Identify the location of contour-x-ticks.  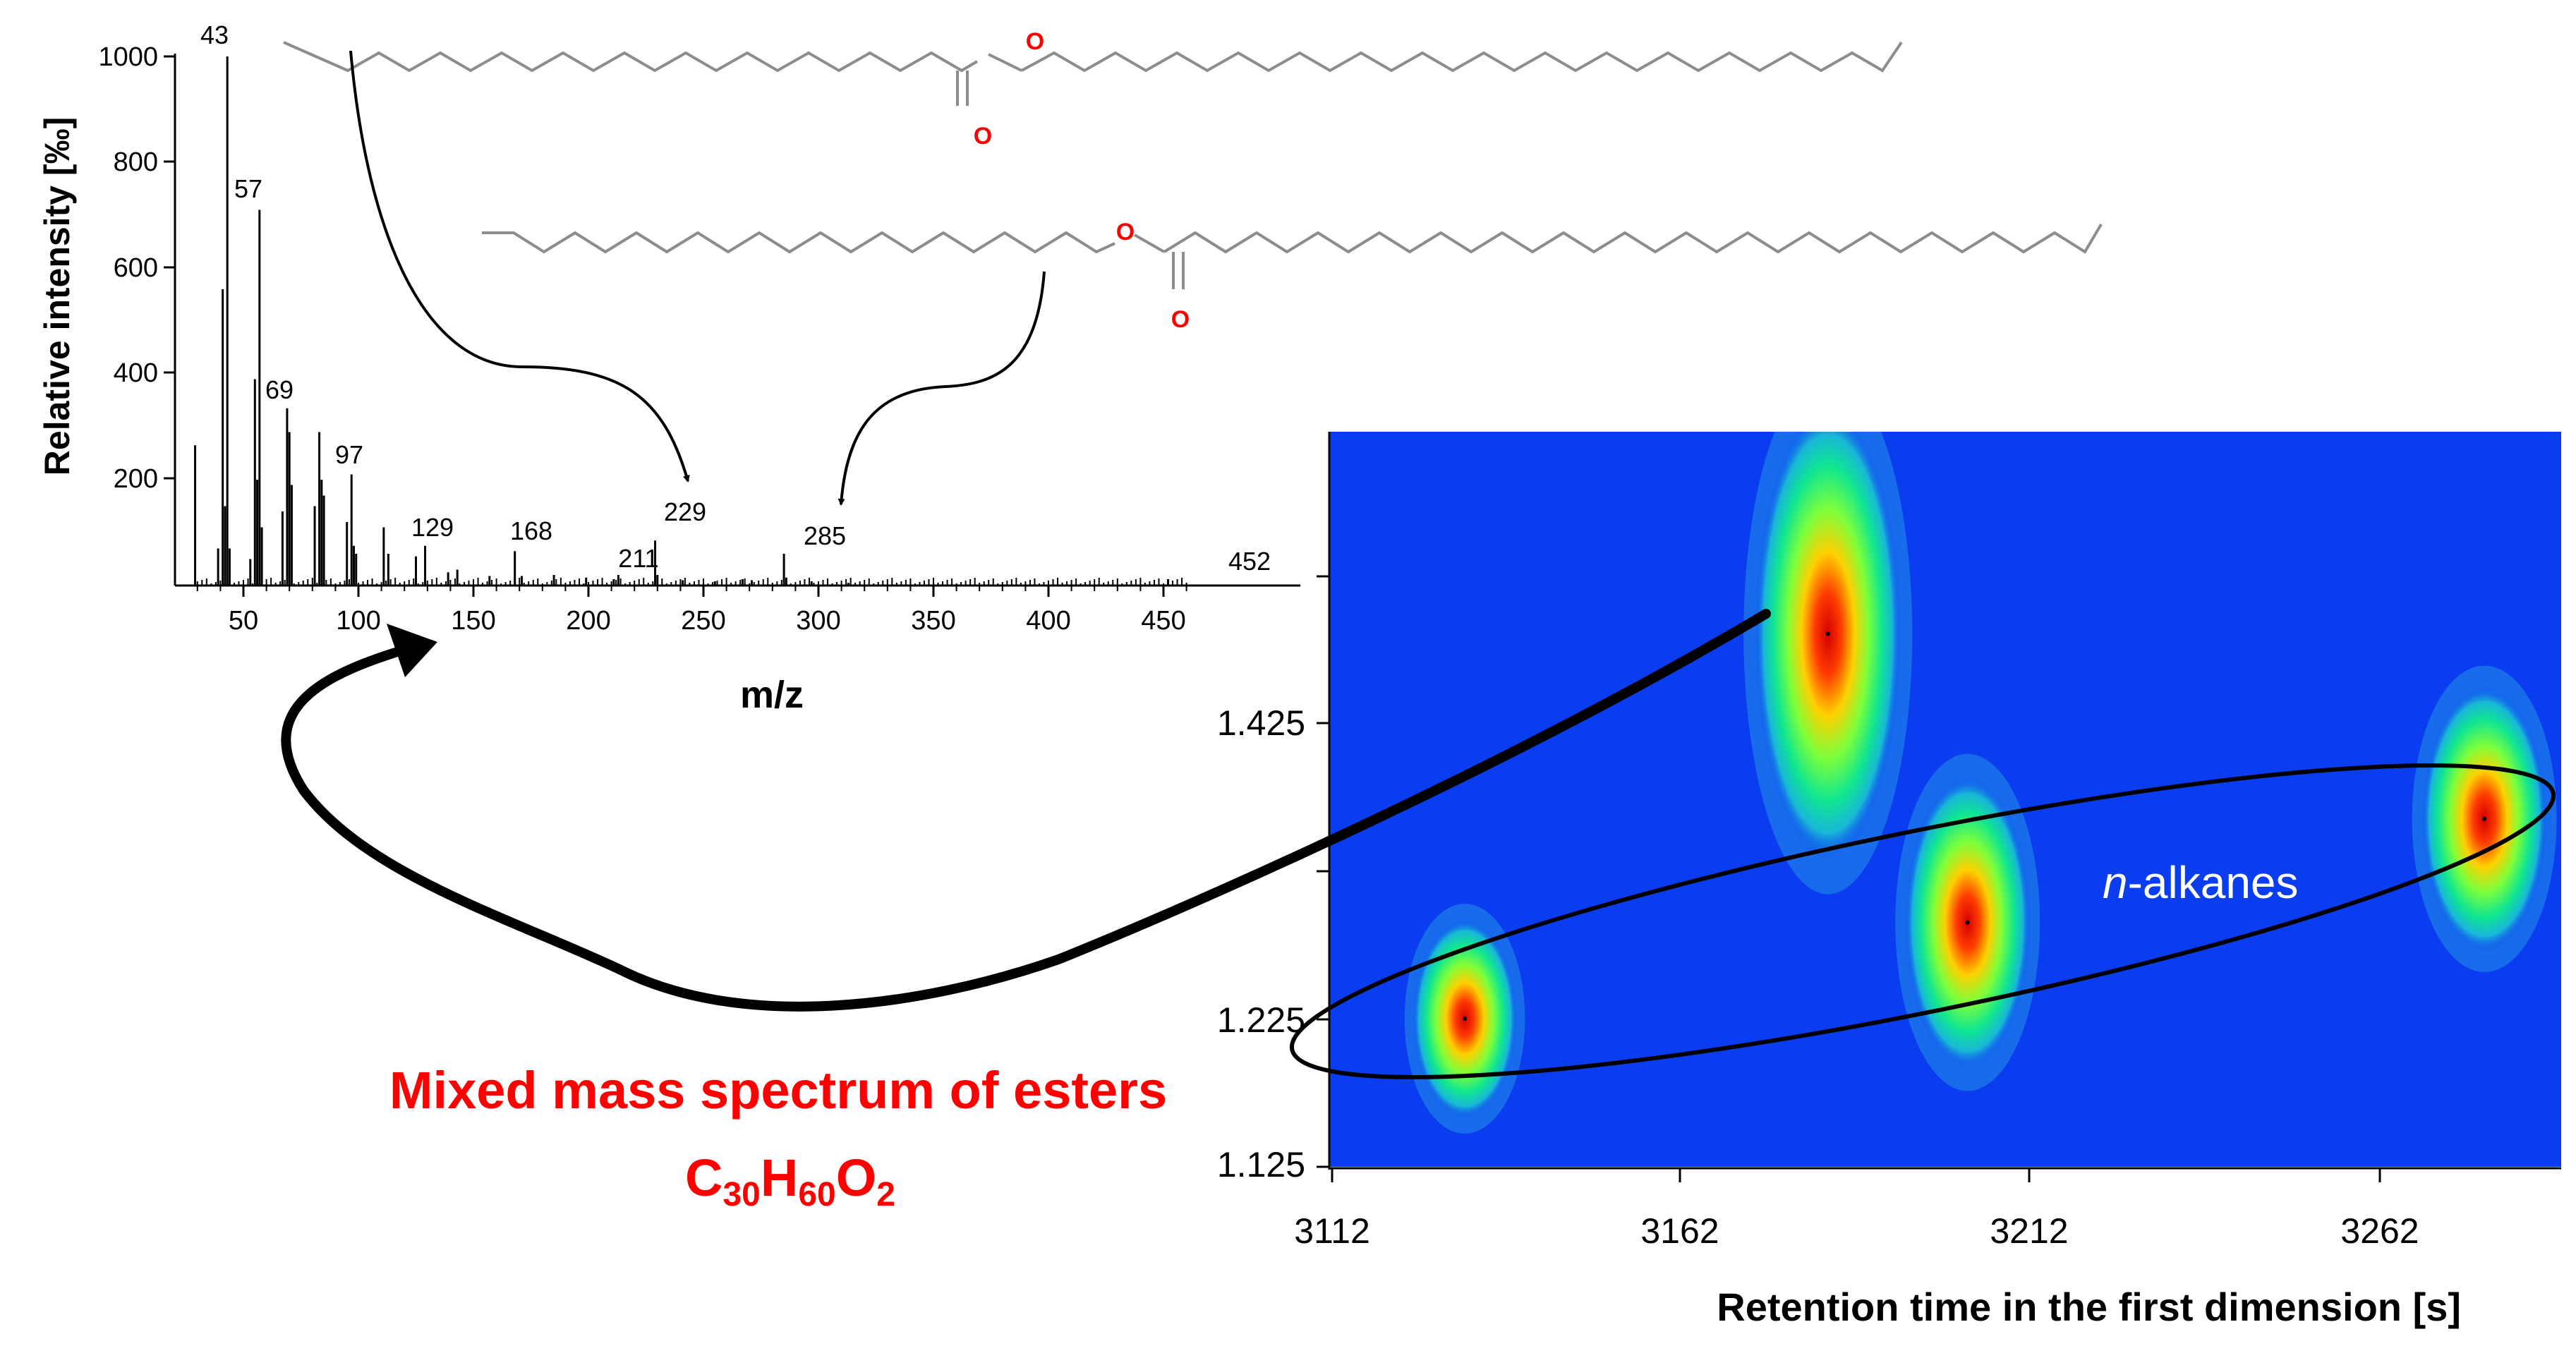
(1856, 1175).